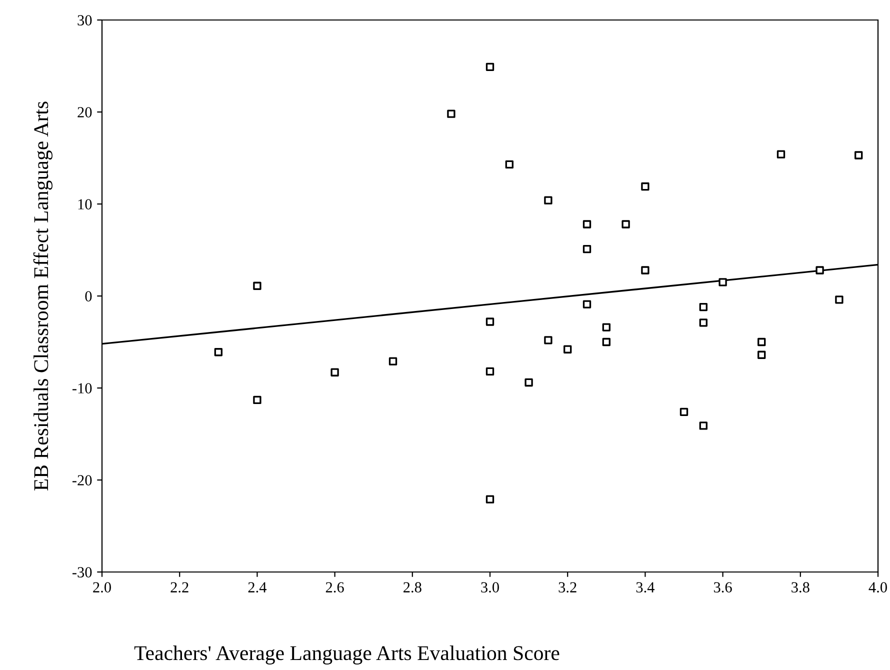 The width and height of the screenshot is (890, 670). What do you see at coordinates (257, 587) in the screenshot?
I see `x-tick-label: 2.4` at bounding box center [257, 587].